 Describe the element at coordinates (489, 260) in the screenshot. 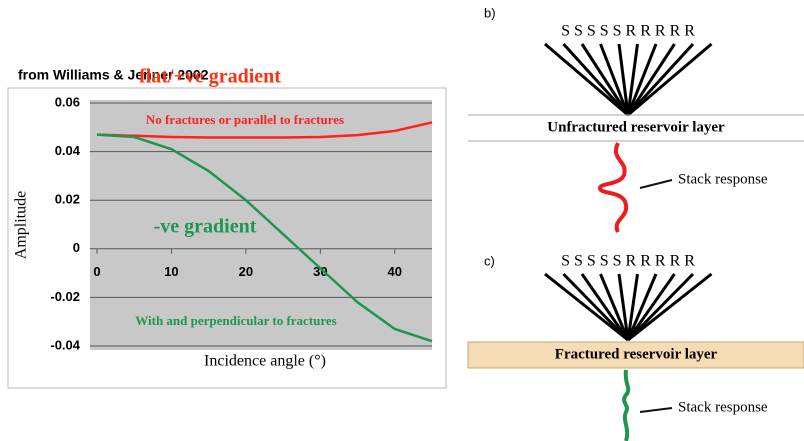

I see `panel-label: c)` at that location.